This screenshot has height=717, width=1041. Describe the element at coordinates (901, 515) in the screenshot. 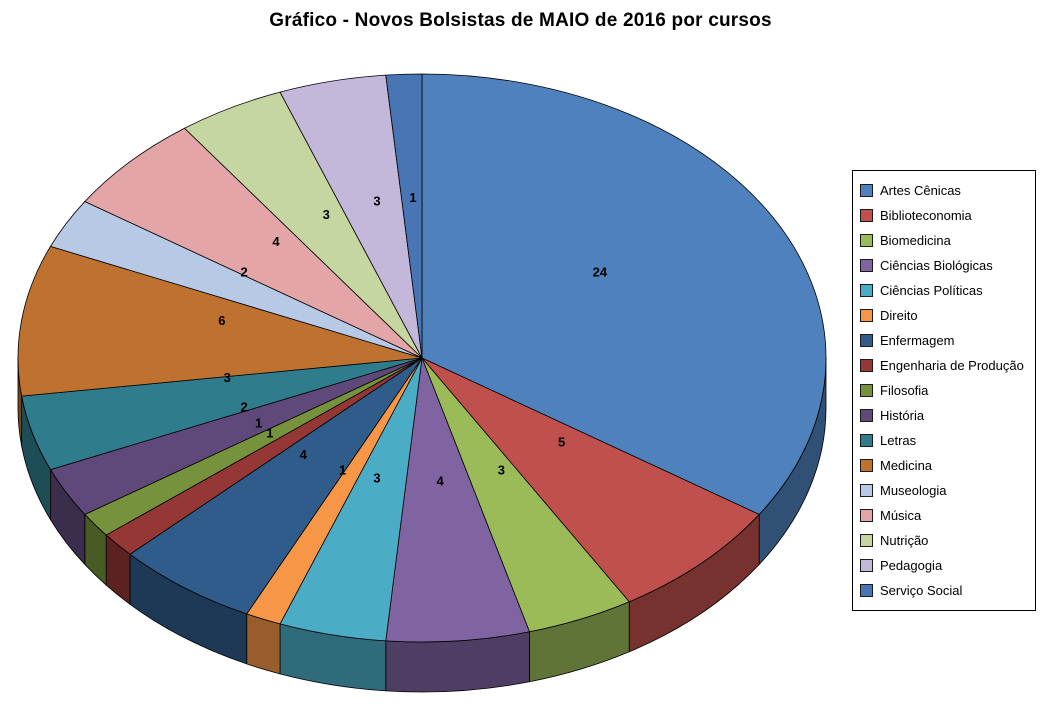

I see `legend-label: Música` at that location.